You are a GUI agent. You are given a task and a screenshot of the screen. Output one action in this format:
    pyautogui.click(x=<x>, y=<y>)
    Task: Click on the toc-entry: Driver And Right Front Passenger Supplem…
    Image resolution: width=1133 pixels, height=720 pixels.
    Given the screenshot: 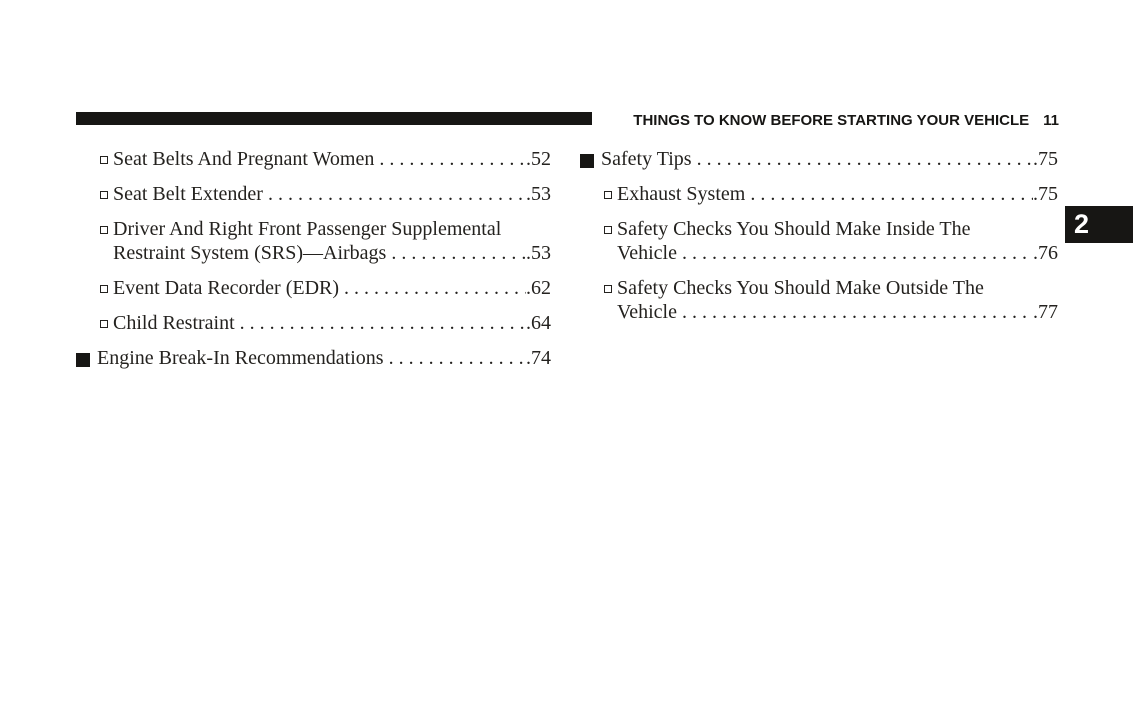 What is the action you would take?
    pyautogui.click(x=313, y=241)
    